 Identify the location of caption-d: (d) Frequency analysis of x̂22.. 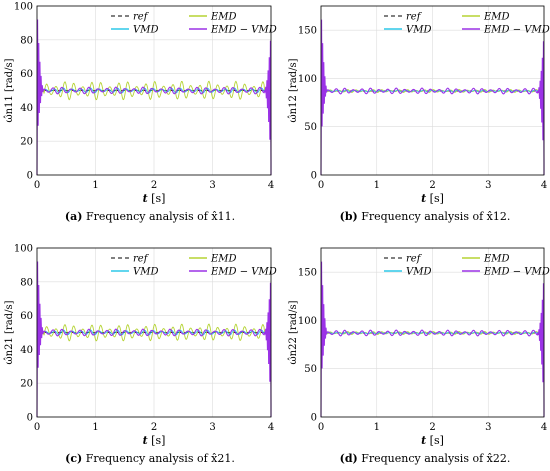
(425, 458).